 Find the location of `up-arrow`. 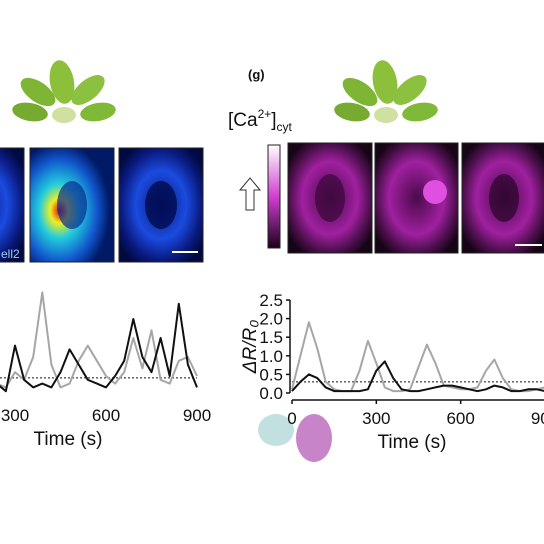

up-arrow is located at coordinates (250, 194).